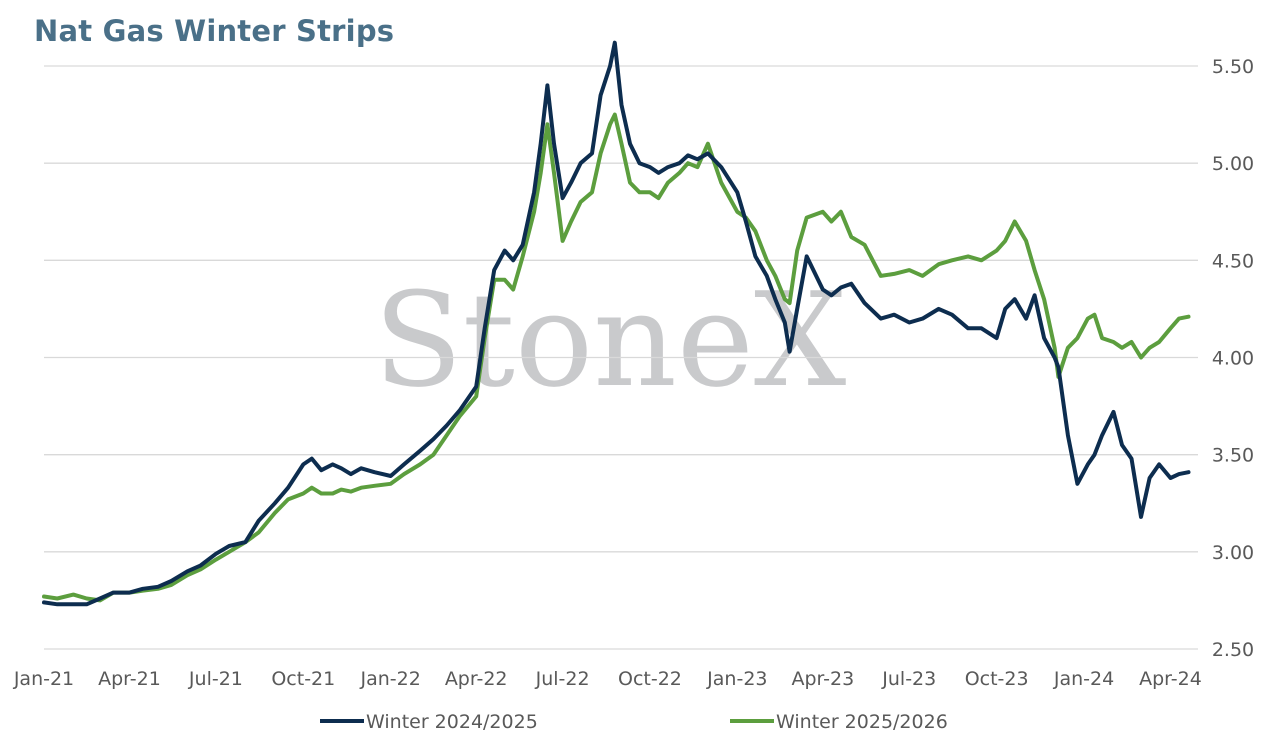  I want to click on x-tick-label: Jul-22, so click(562, 679).